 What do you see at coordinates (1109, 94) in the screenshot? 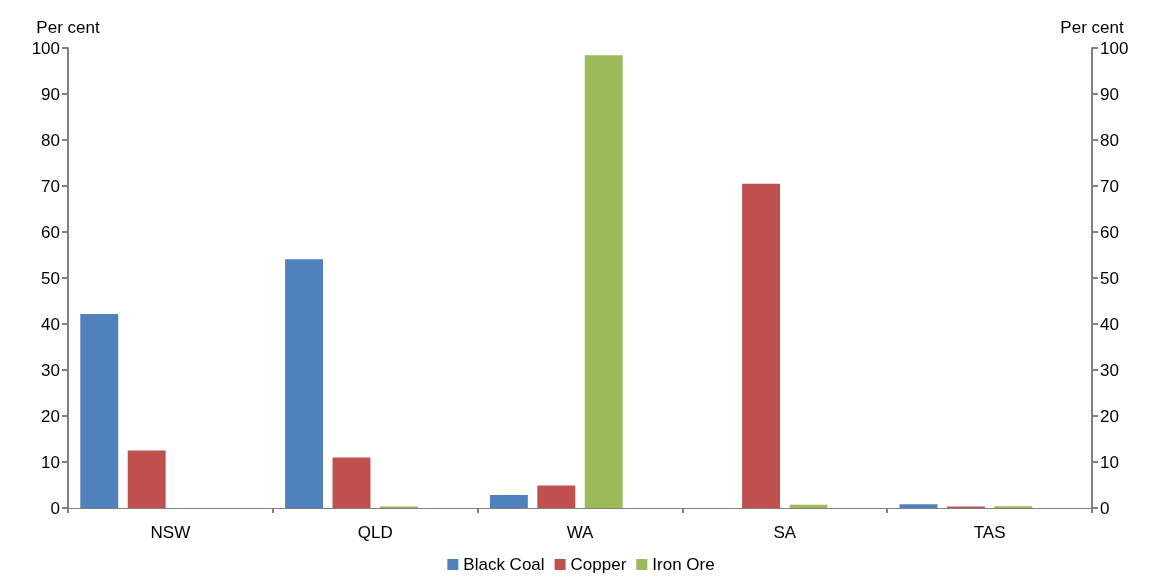
I see `y2-tick-label: 90` at bounding box center [1109, 94].